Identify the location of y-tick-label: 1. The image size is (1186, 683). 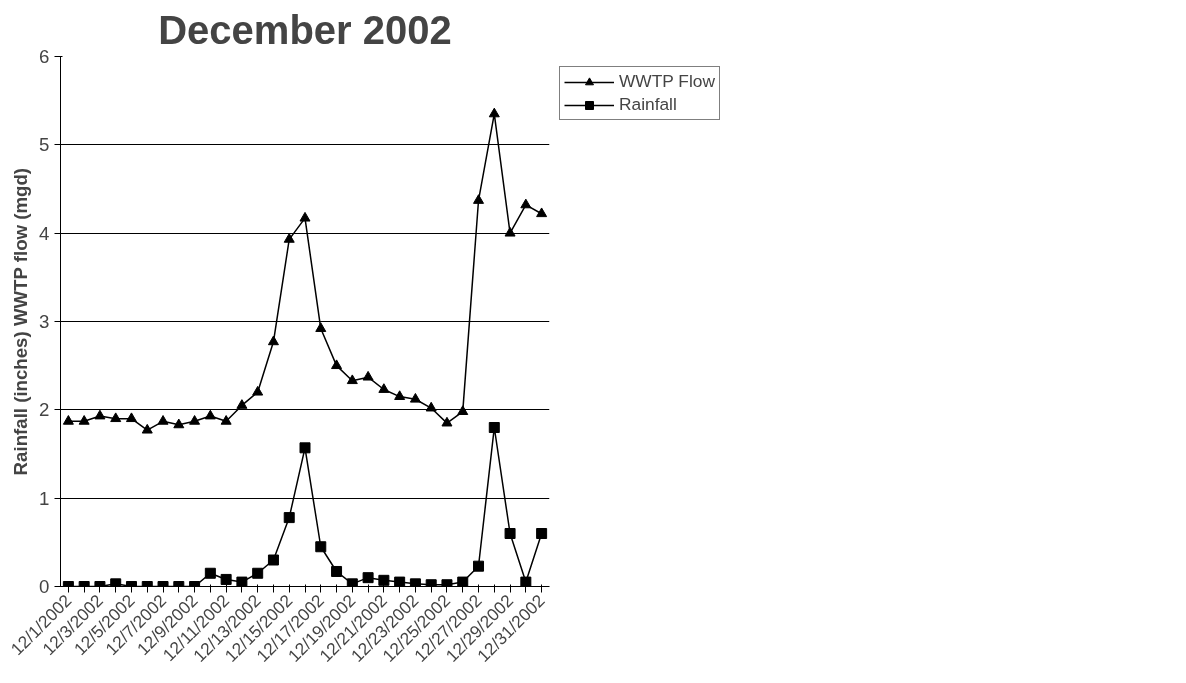
(44, 498).